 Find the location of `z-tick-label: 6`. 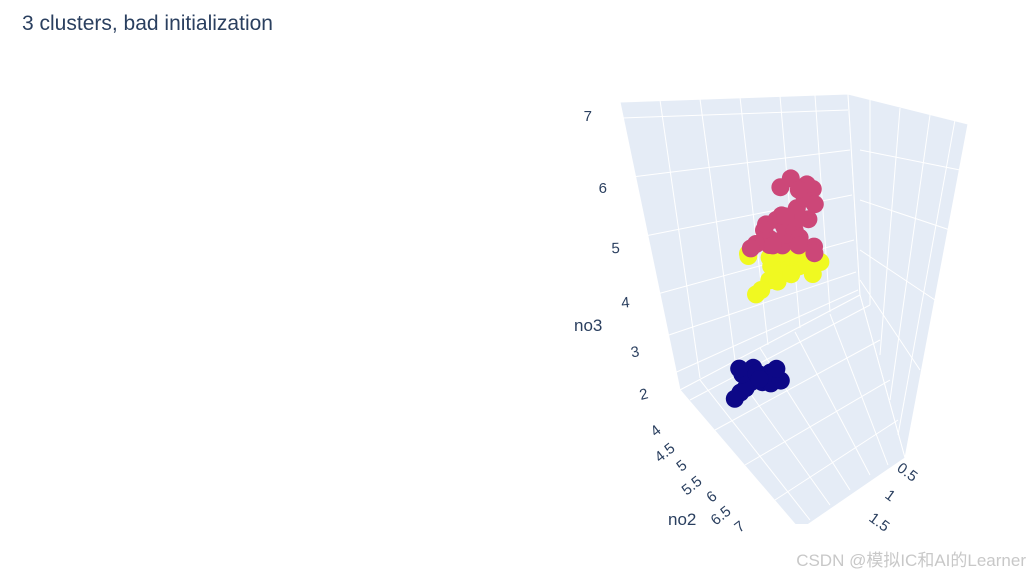

z-tick-label: 6 is located at coordinates (603, 188).